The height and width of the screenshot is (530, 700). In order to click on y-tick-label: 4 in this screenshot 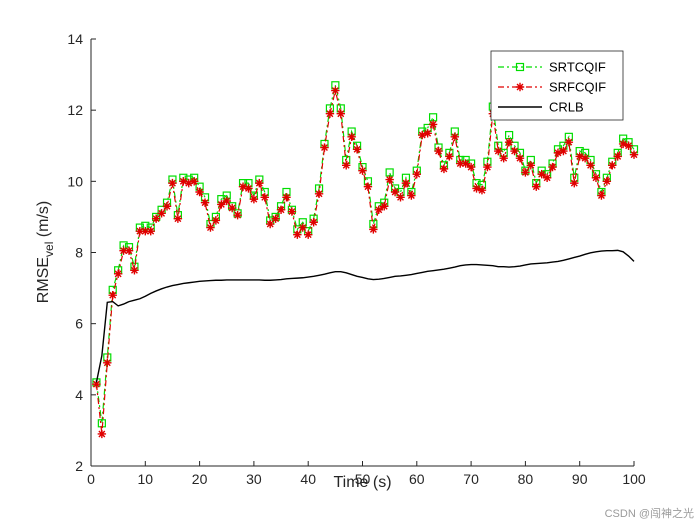, I will do `click(79, 395)`.